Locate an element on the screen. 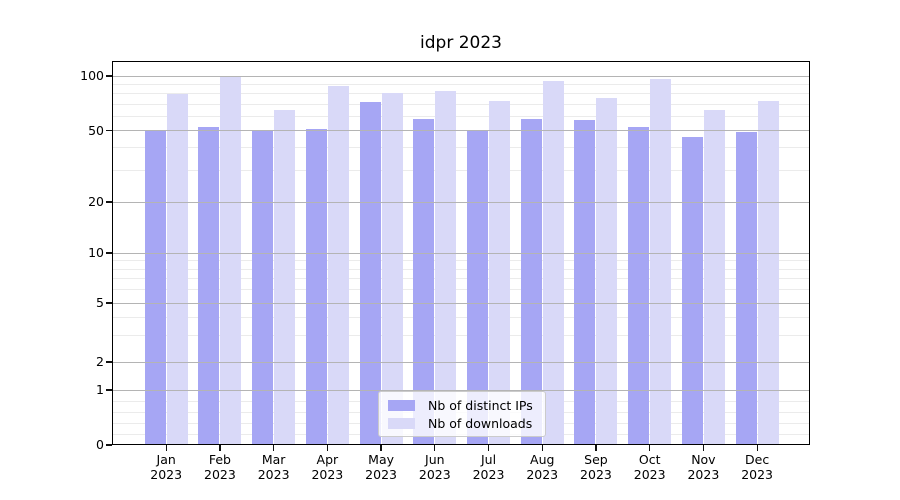 The height and width of the screenshot is (500, 900). bar-downloads-aug is located at coordinates (553, 262).